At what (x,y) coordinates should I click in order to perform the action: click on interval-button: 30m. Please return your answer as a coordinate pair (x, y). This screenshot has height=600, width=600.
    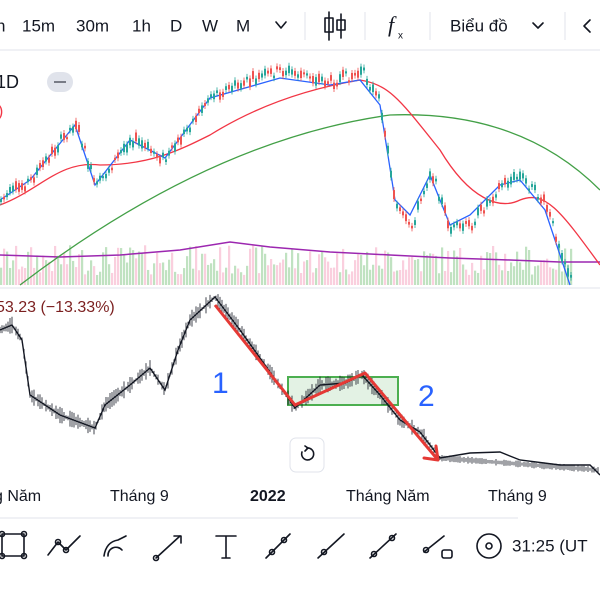
    Looking at the image, I should click on (92, 25).